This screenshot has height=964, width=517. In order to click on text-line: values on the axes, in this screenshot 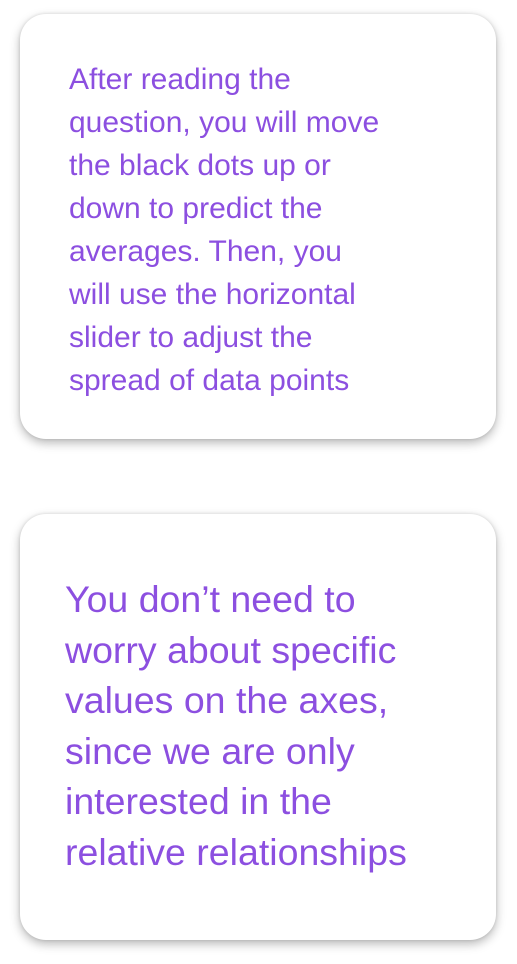, I will do `click(227, 700)`.